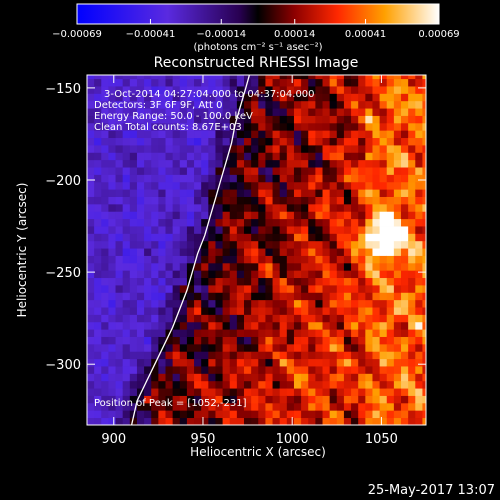 Image resolution: width=500 pixels, height=500 pixels. I want to click on annotation-time-range: 3-Oct-2014 04:27:04.000 to 04:37:04.000, so click(209, 94).